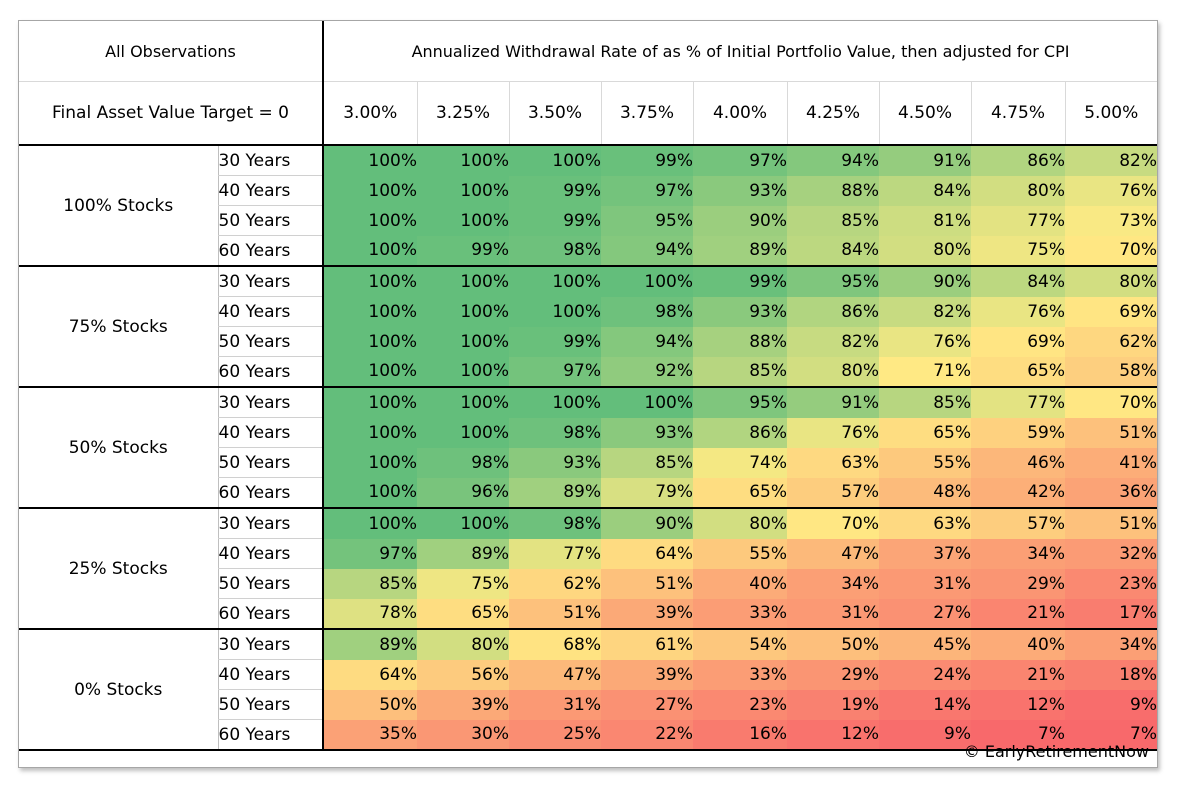 This screenshot has width=1177, height=789. I want to click on heatmap-cell: 14%, so click(925, 704).